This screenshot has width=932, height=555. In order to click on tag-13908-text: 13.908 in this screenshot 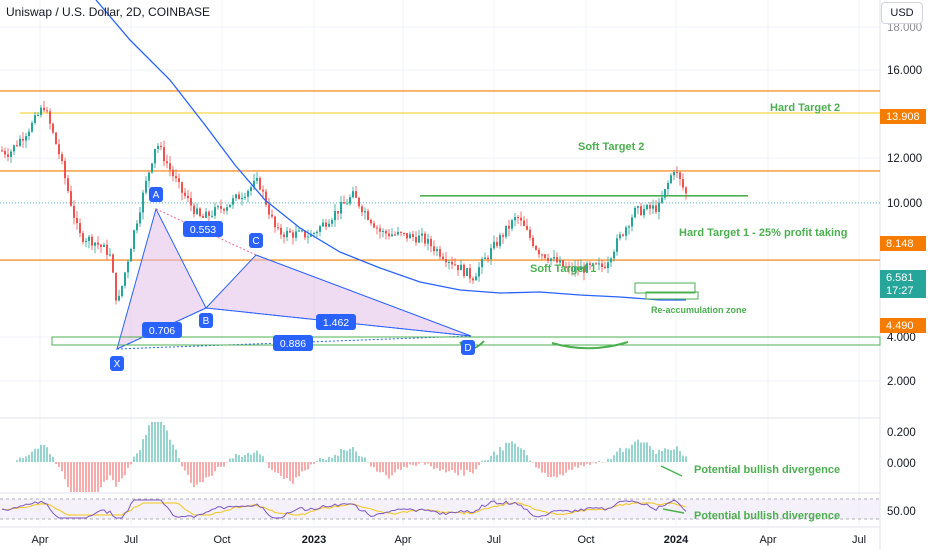, I will do `click(903, 117)`.